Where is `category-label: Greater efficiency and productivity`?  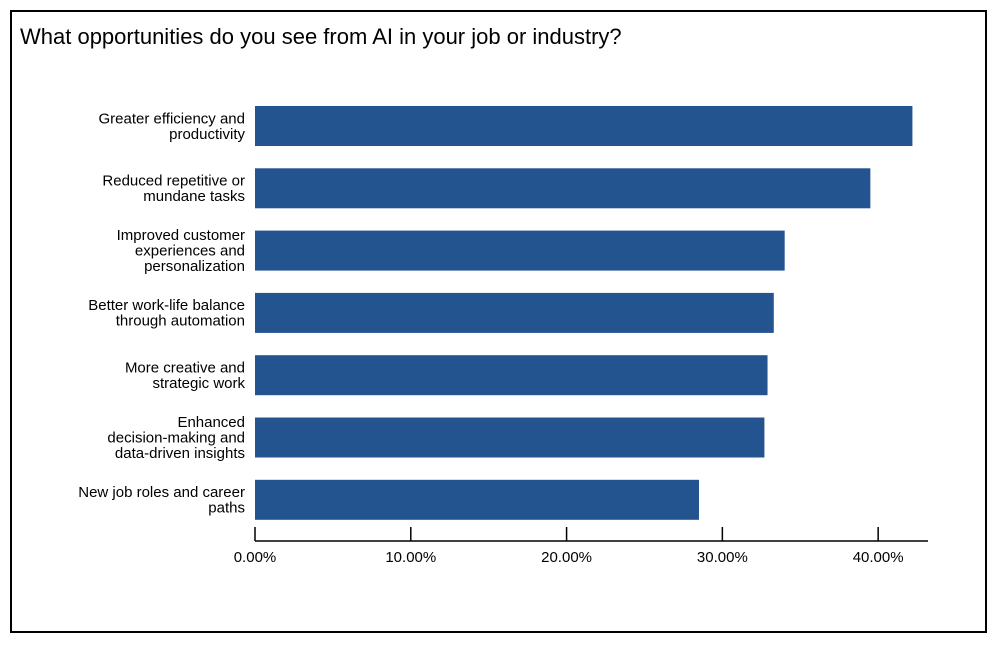
category-label: Greater efficiency and productivity is located at coordinates (172, 126).